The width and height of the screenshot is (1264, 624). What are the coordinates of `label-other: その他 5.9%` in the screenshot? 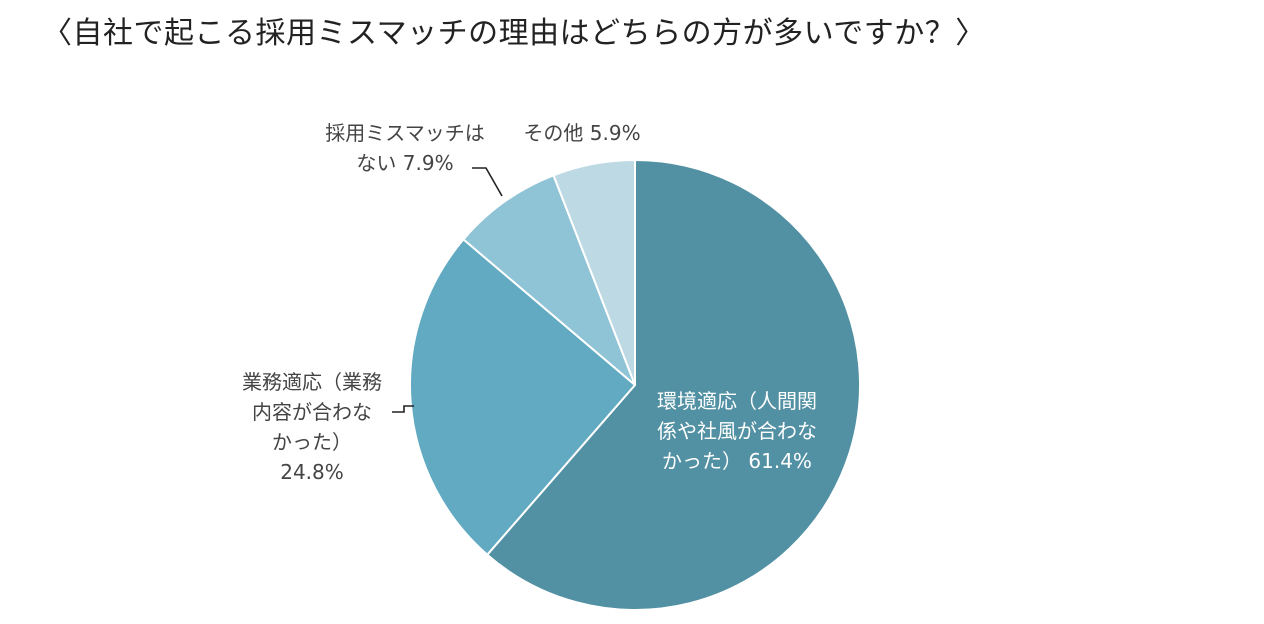 It's located at (581, 133).